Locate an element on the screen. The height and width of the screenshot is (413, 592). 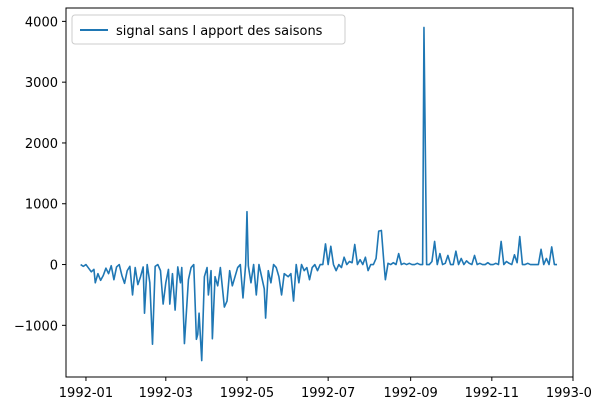
y-tick-label: −1000 is located at coordinates (36, 326).